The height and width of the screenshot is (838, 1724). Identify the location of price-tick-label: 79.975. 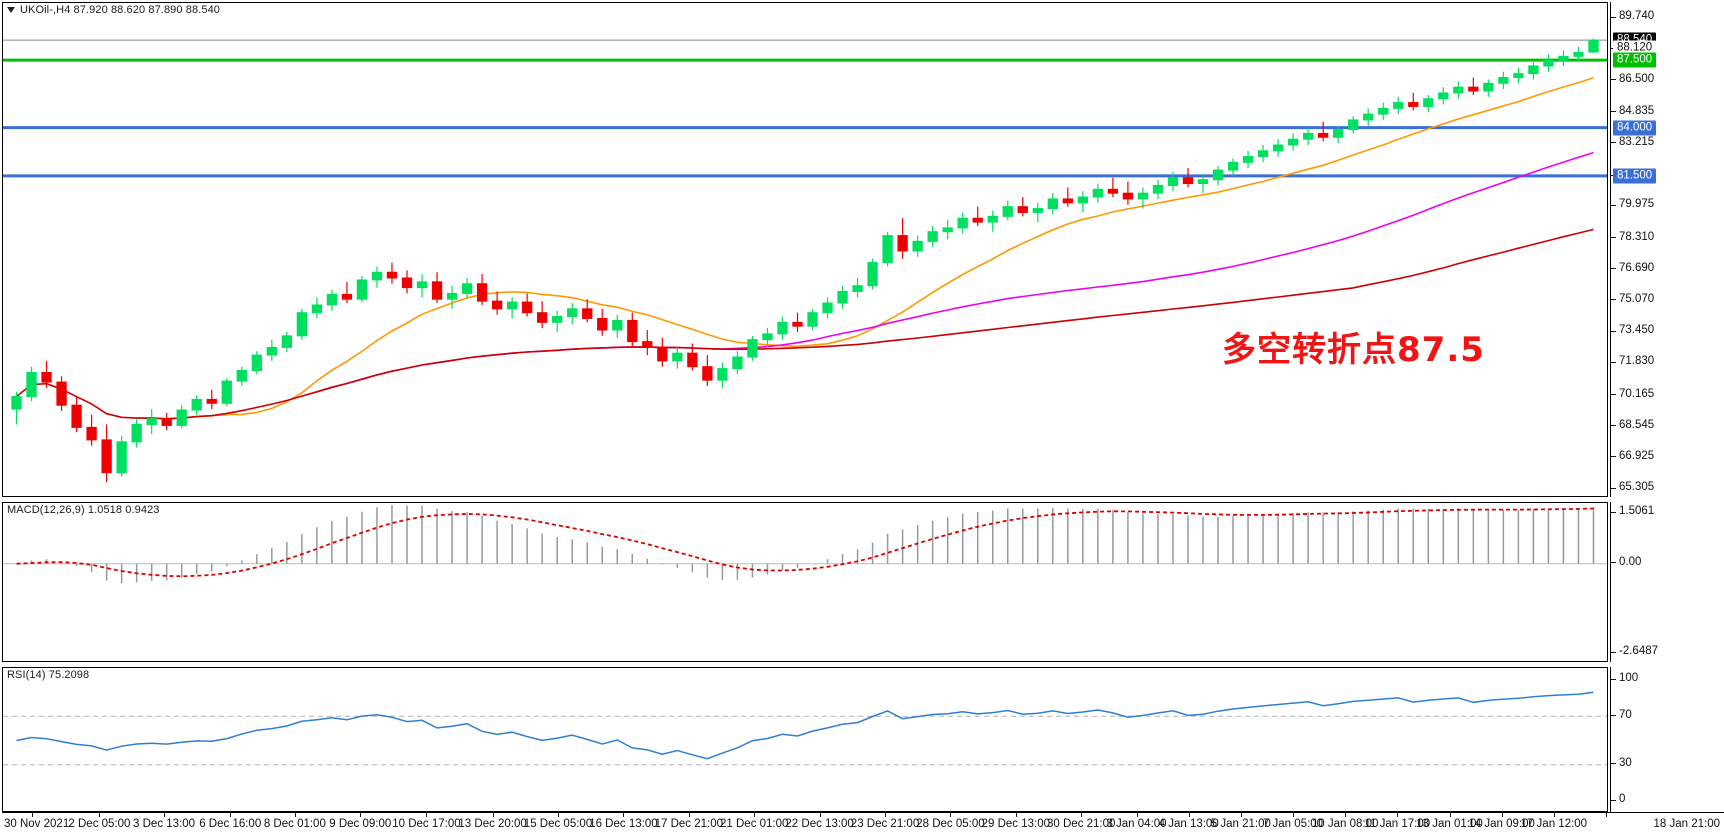
(1637, 204).